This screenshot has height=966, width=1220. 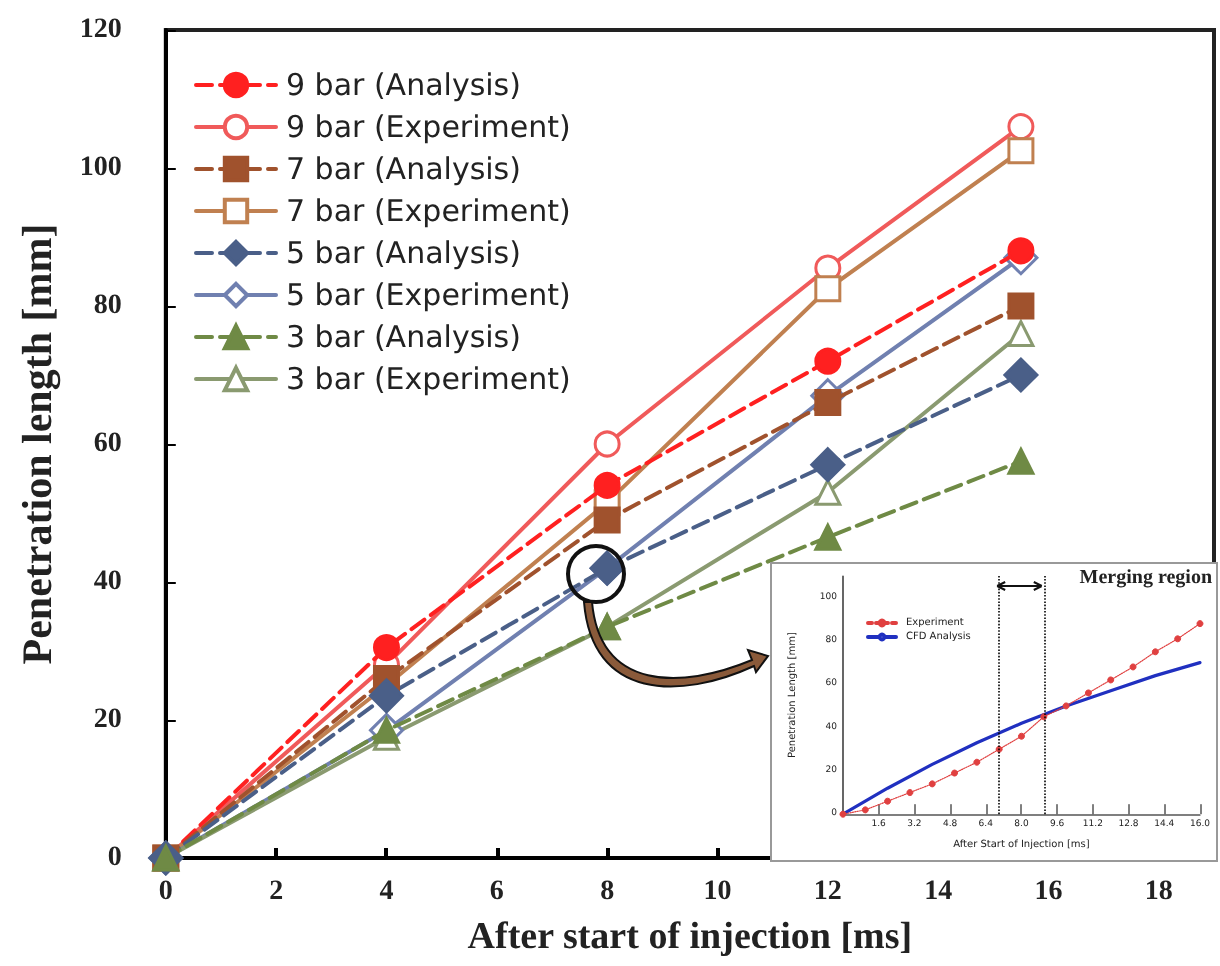 What do you see at coordinates (403, 85) in the screenshot?
I see `legend-label: 9 bar (Analysis)` at bounding box center [403, 85].